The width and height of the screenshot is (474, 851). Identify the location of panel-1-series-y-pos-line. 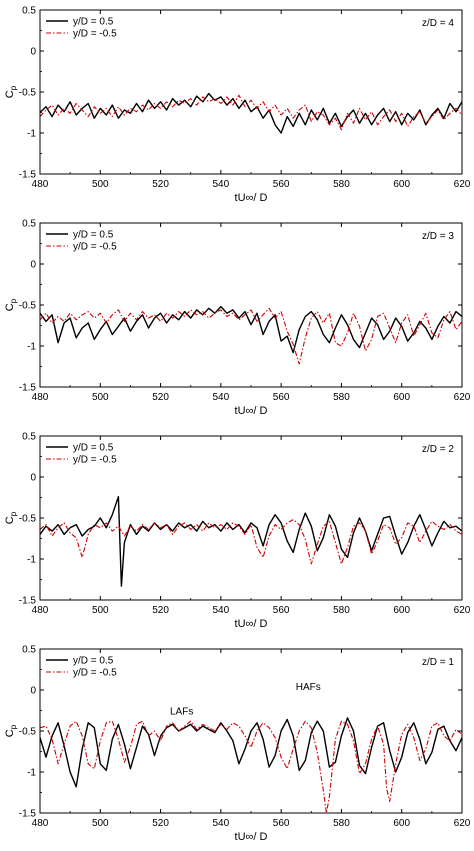
(251, 113).